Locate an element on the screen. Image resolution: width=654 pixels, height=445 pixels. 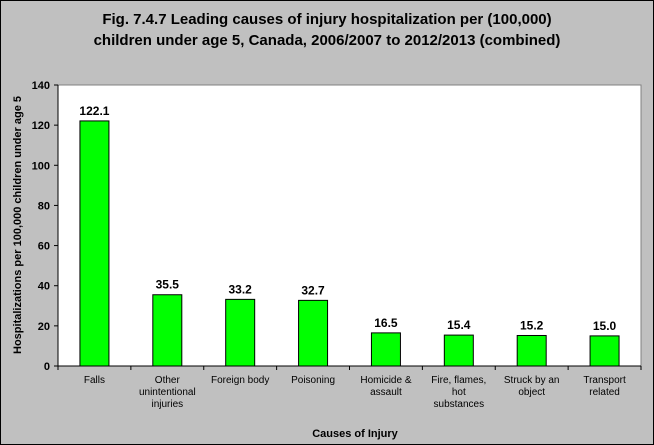
x-category-label-line: Poisoning is located at coordinates (313, 380).